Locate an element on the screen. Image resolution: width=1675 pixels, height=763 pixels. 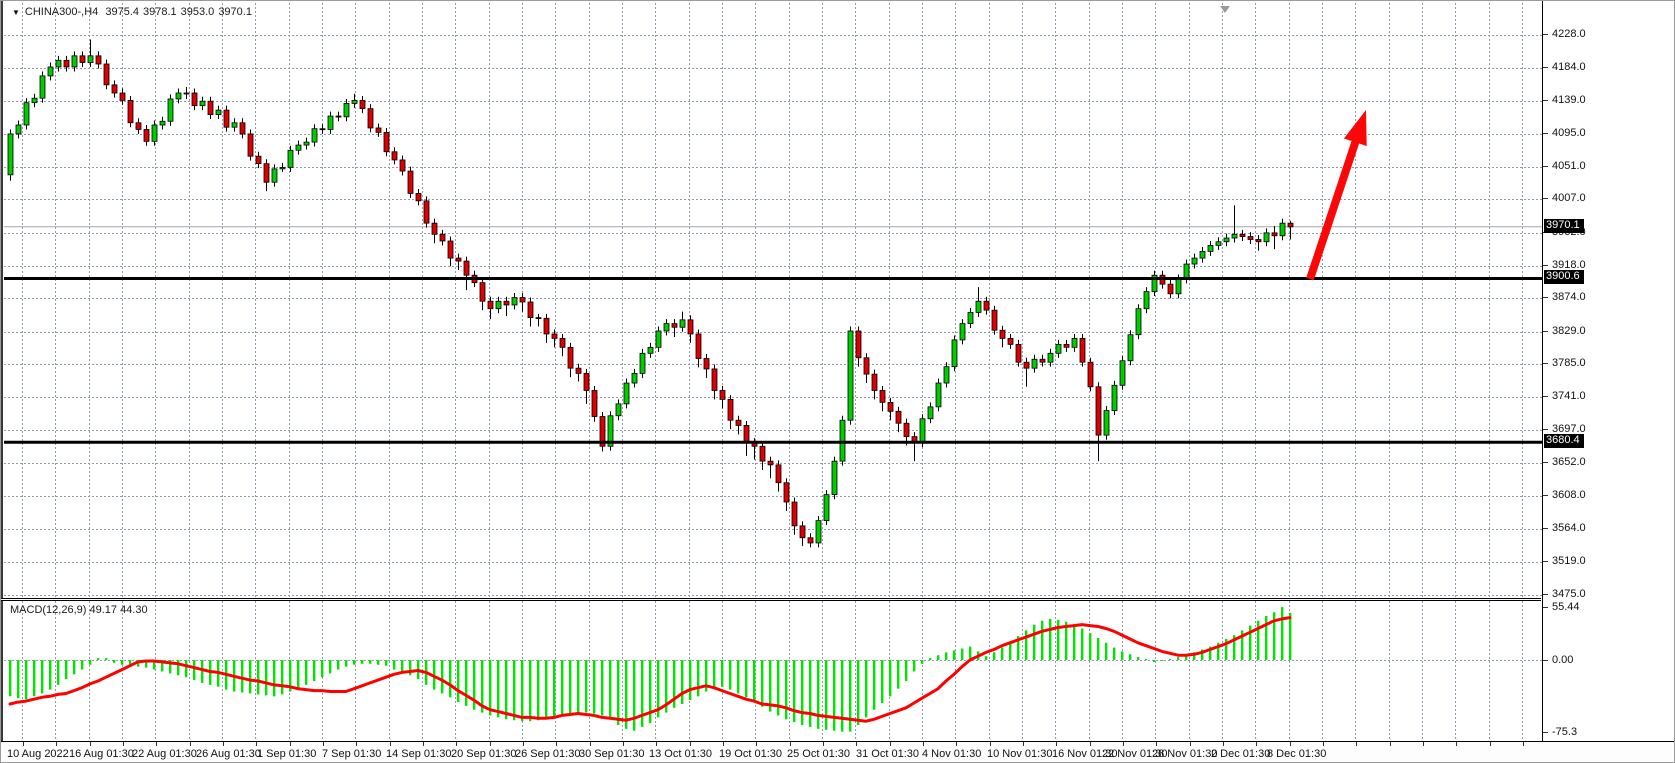
chart-shift-marker-icon is located at coordinates (1225, 9).